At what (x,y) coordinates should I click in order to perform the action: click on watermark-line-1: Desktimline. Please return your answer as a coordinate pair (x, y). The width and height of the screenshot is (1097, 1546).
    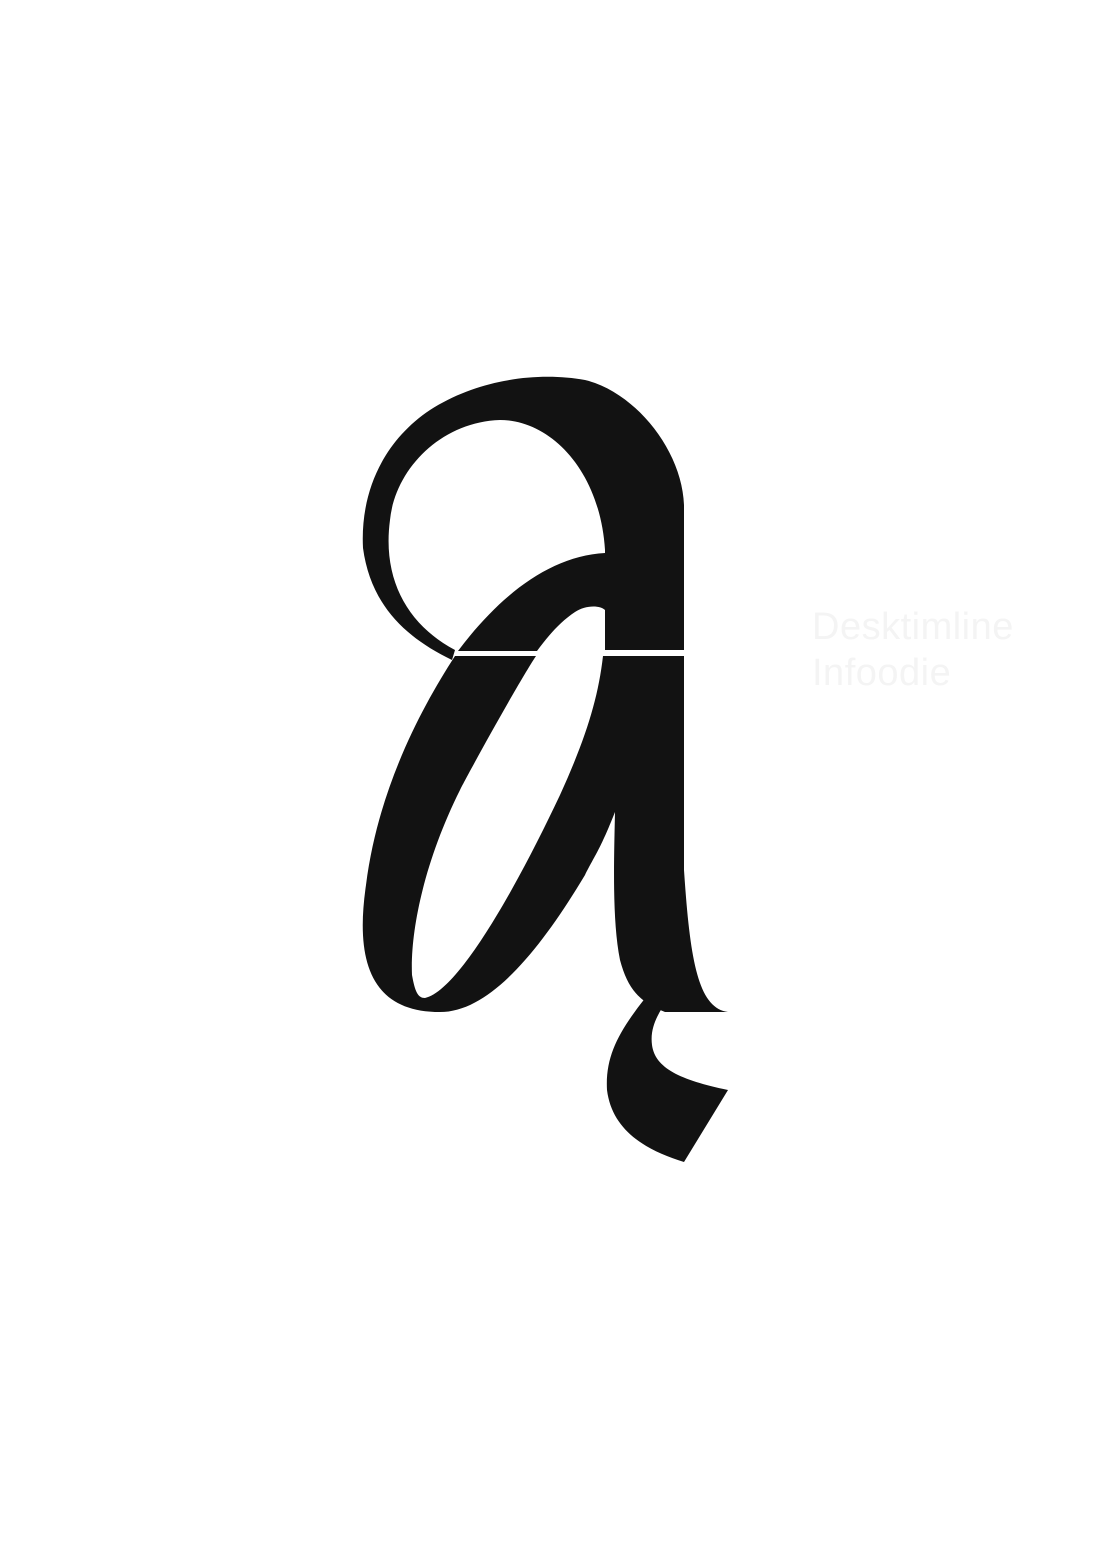
    Looking at the image, I should click on (913, 627).